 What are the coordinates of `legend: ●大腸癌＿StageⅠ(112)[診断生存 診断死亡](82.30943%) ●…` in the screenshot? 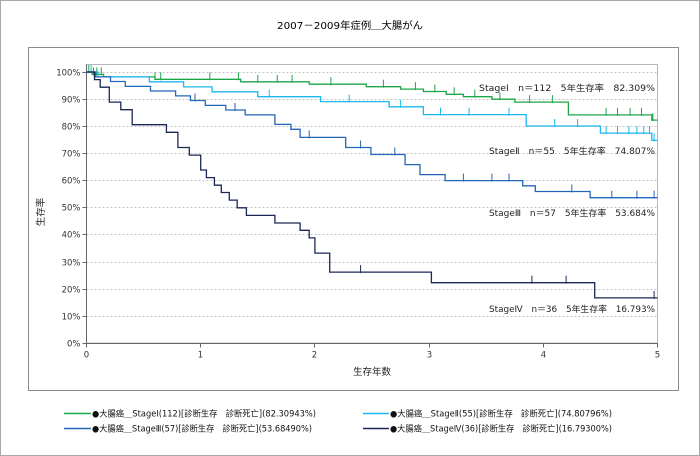 It's located at (338, 422).